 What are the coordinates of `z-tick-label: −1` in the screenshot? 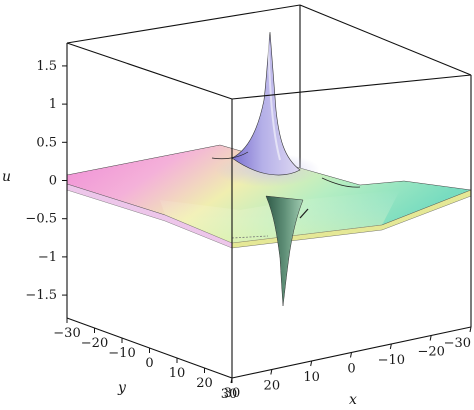 It's located at (47, 257).